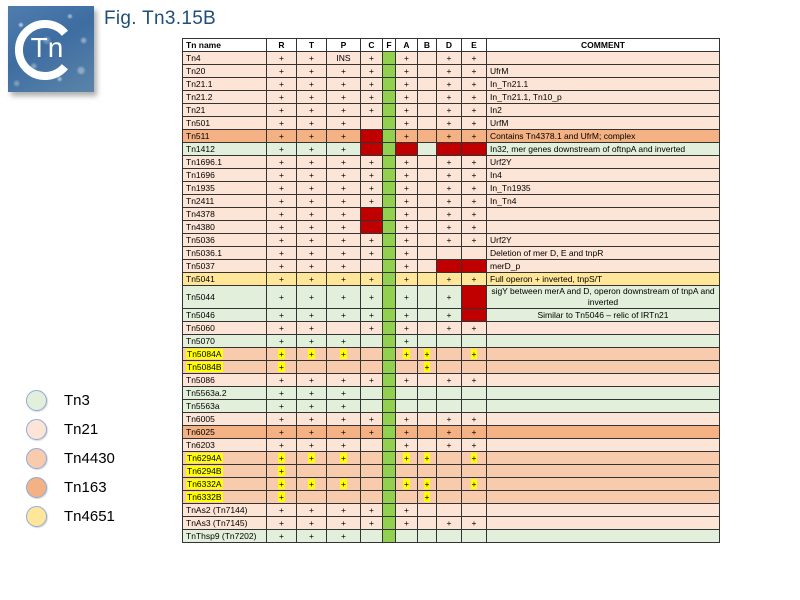 The image size is (800, 600). What do you see at coordinates (224, 510) in the screenshot?
I see `cell-tn-name: TnAs2 (Tn7144)` at bounding box center [224, 510].